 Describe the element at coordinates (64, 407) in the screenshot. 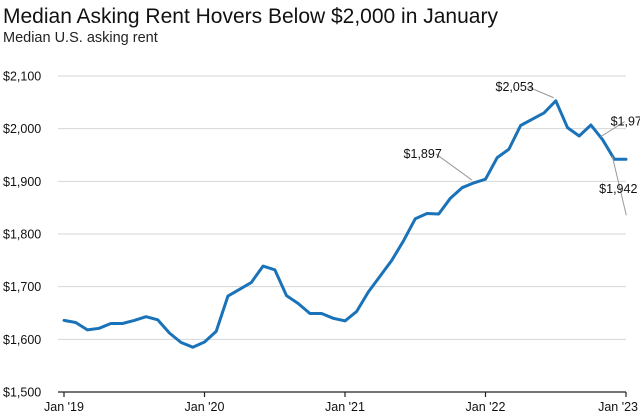

I see `x-tick-label: Jan '19` at that location.